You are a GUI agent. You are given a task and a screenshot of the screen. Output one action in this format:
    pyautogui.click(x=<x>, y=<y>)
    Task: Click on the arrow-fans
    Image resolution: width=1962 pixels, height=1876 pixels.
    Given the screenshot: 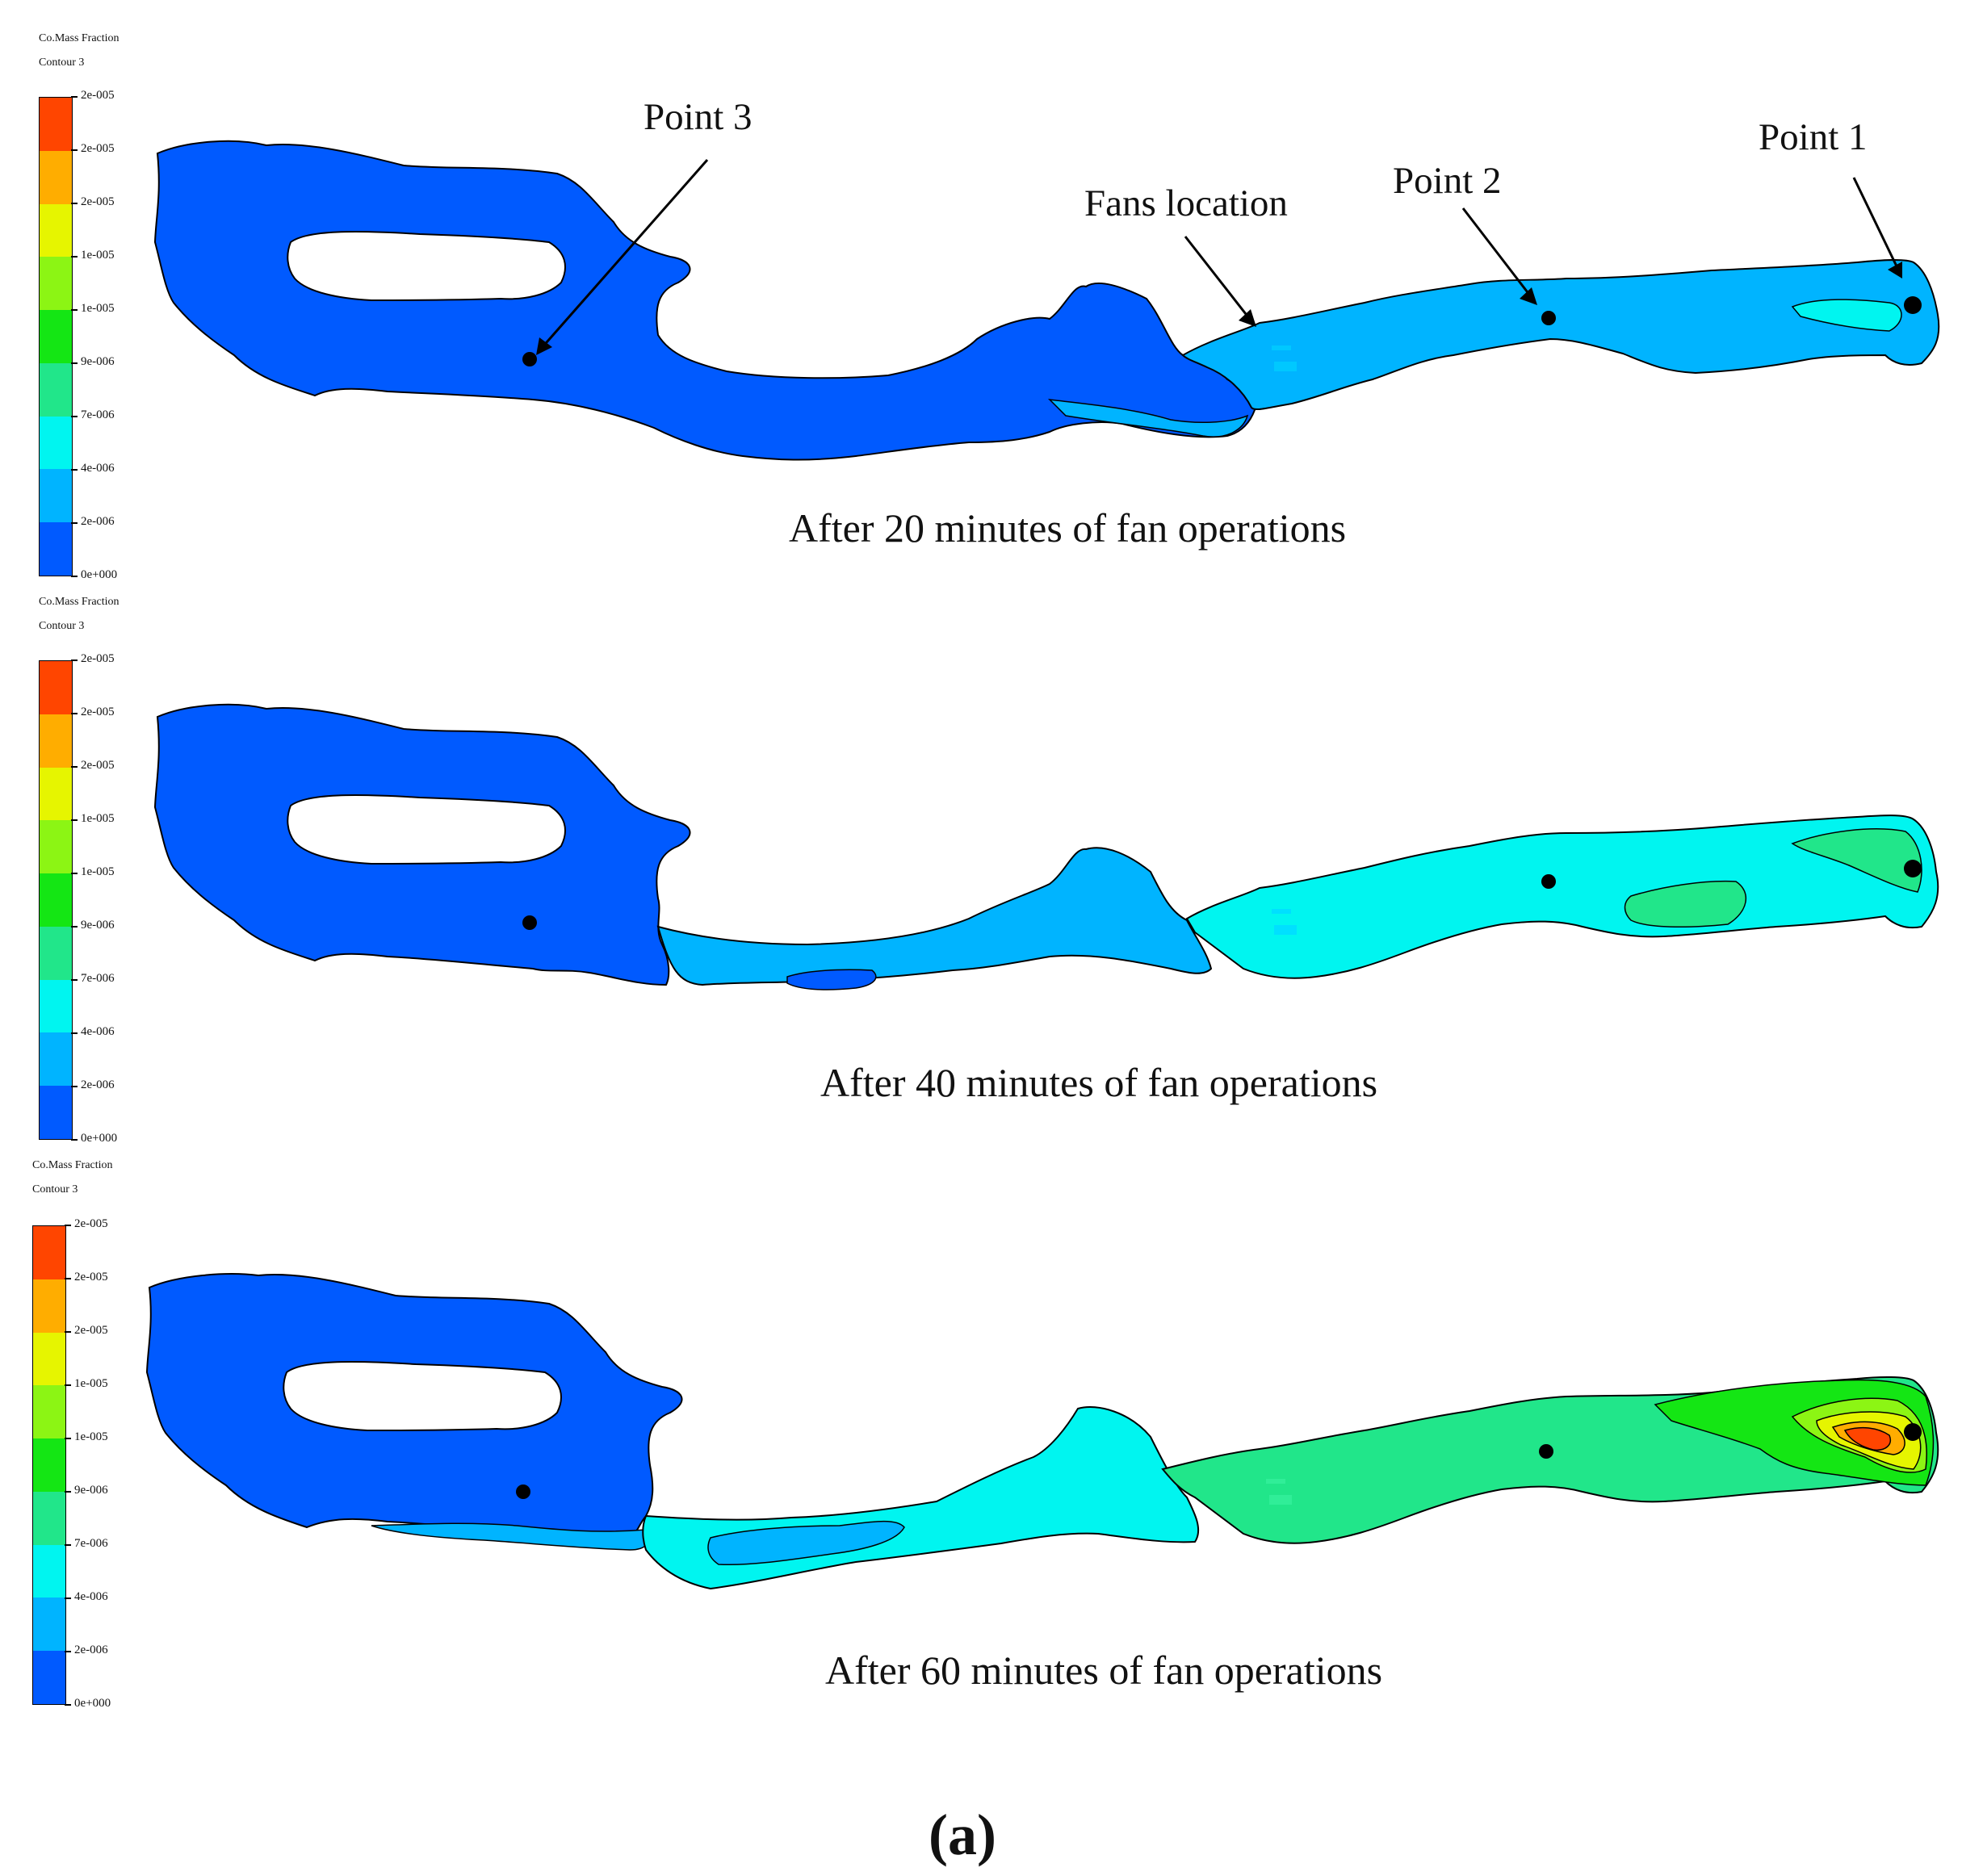 What is the action you would take?
    pyautogui.click(x=1218, y=279)
    